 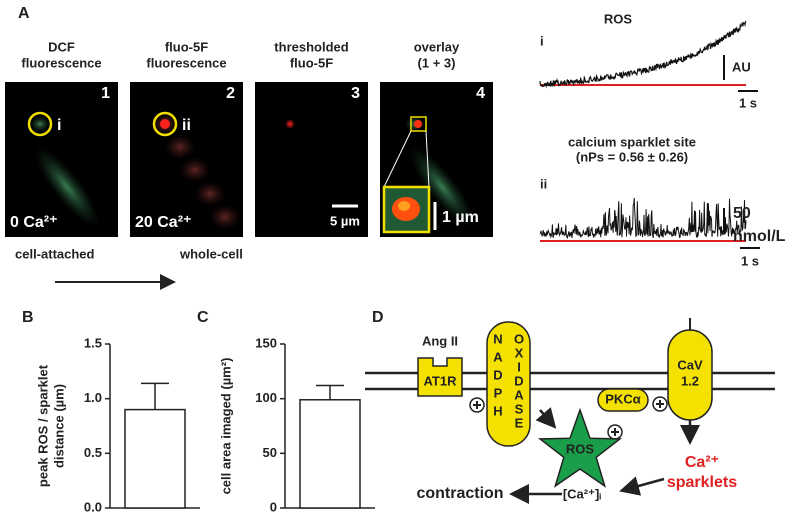 What do you see at coordinates (93, 342) in the screenshot?
I see `y-tick-label: 1.5` at bounding box center [93, 342].